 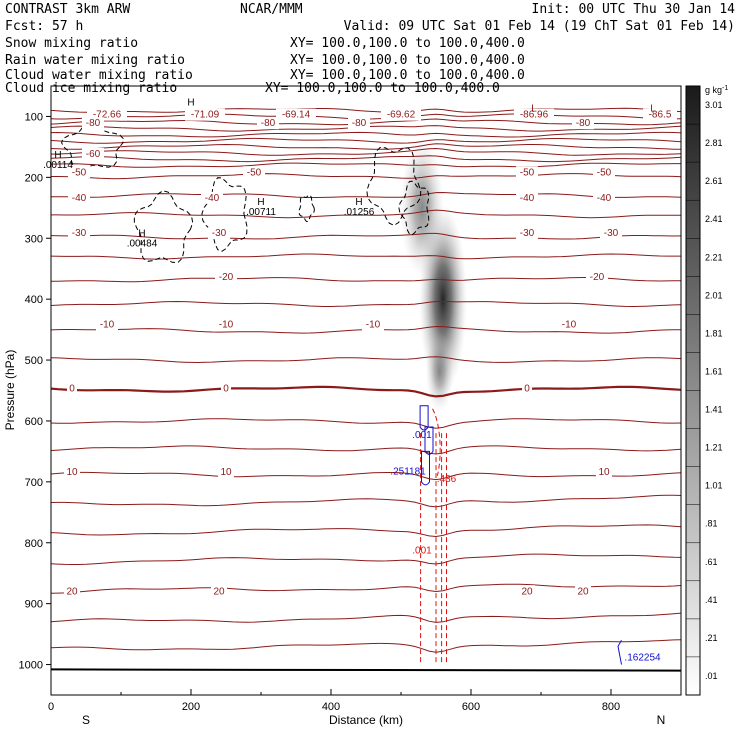 What do you see at coordinates (34, 422) in the screenshot?
I see `y-tick-label: 600` at bounding box center [34, 422].